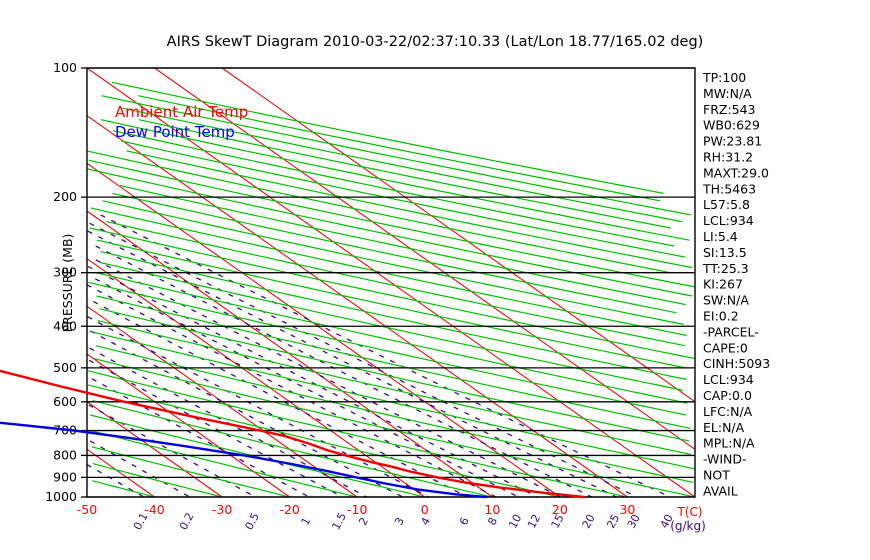 Image resolution: width=870 pixels, height=560 pixels. What do you see at coordinates (725, 347) in the screenshot?
I see `sounding-index-item: CAPE:0` at bounding box center [725, 347].